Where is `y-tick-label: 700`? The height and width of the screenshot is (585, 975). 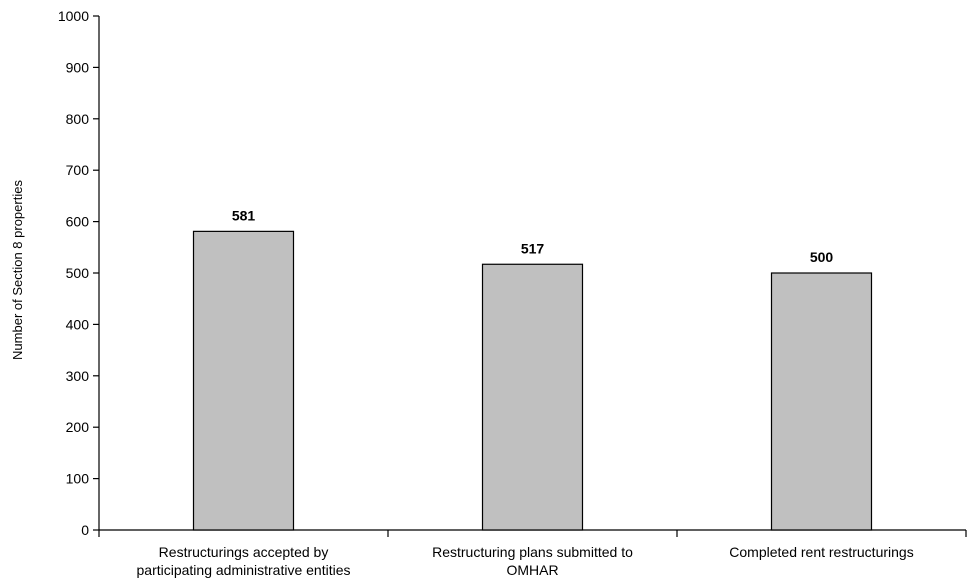 y-tick-label: 700 is located at coordinates (78, 170).